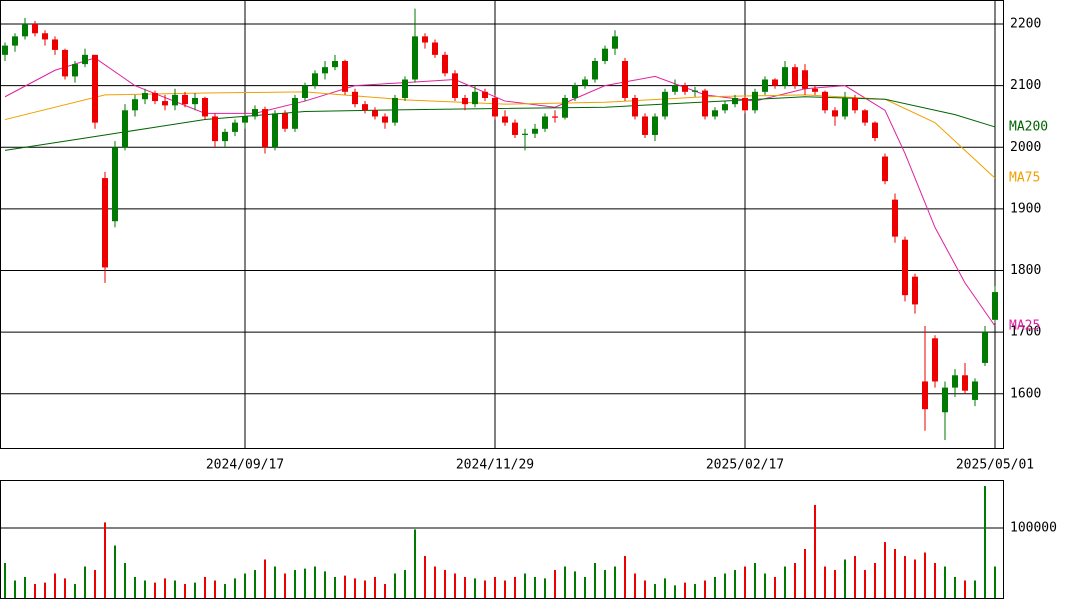 This screenshot has height=600, width=1065. I want to click on legend-label: MA200, so click(1028, 126).